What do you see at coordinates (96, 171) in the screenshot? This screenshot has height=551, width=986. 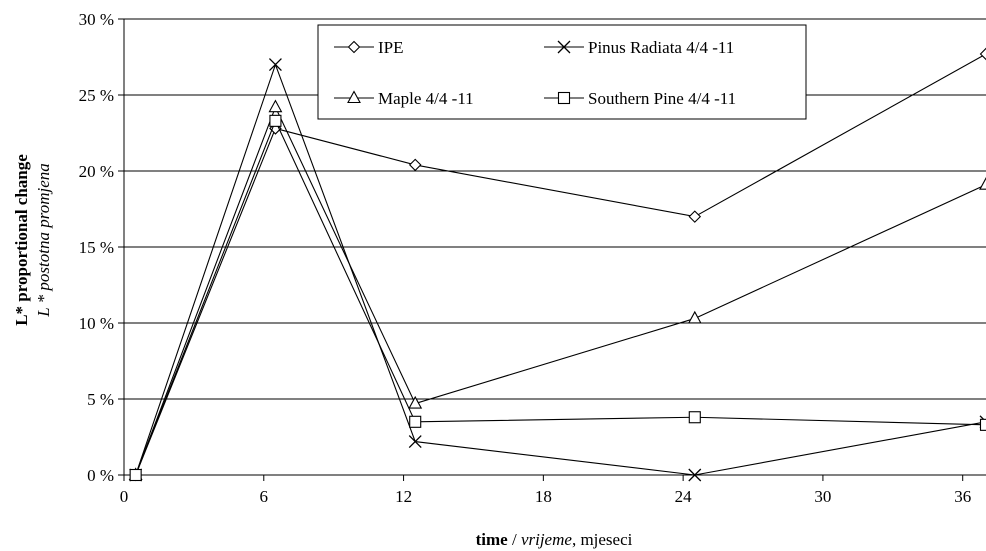 I see `y-tick-label-20: 20 %` at bounding box center [96, 171].